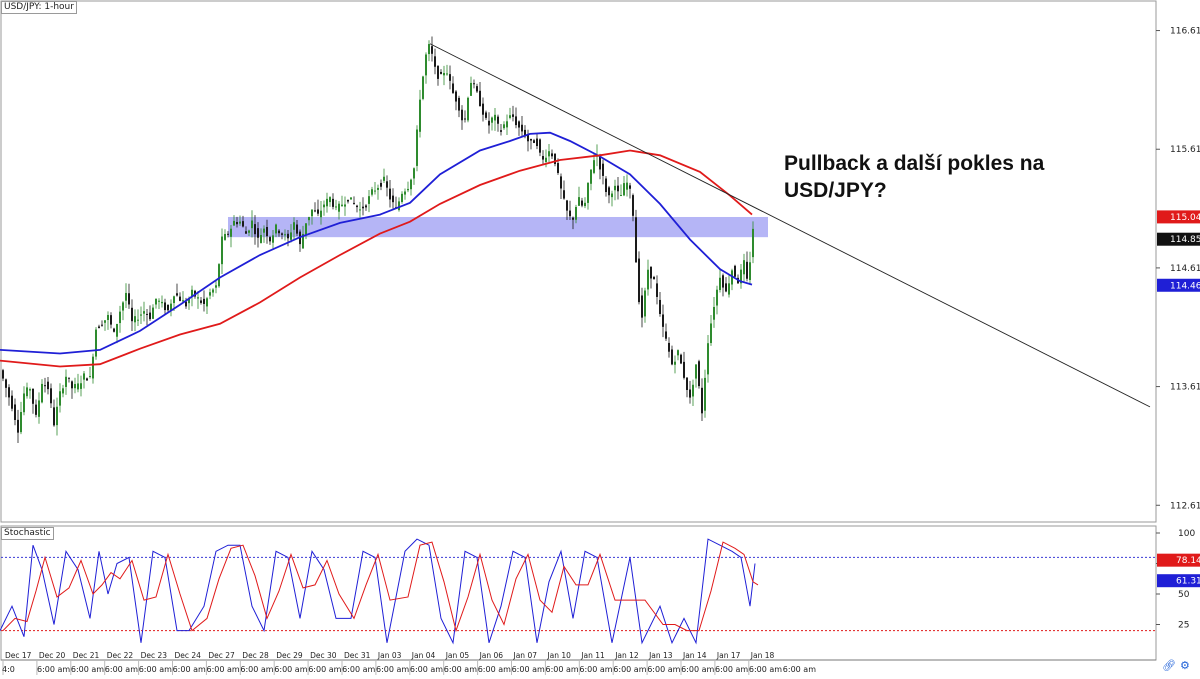  I want to click on price-label: 115.045, so click(1178, 217).